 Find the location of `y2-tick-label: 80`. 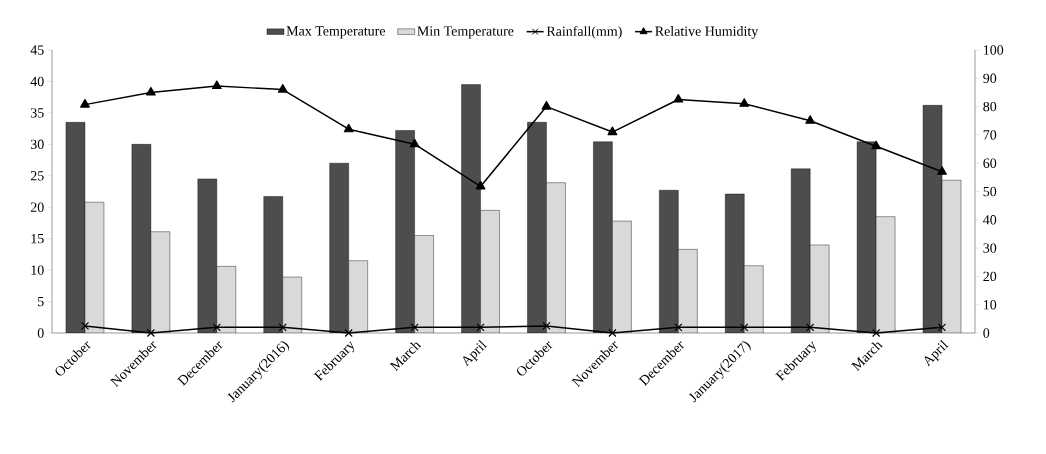

y2-tick-label: 80 is located at coordinates (990, 106).